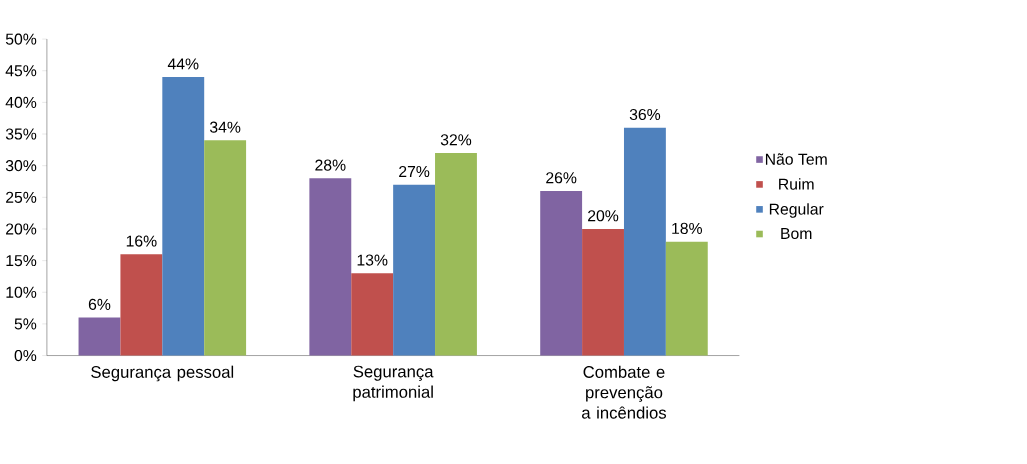  Describe the element at coordinates (796, 183) in the screenshot. I see `legend-label: Ruim` at that location.